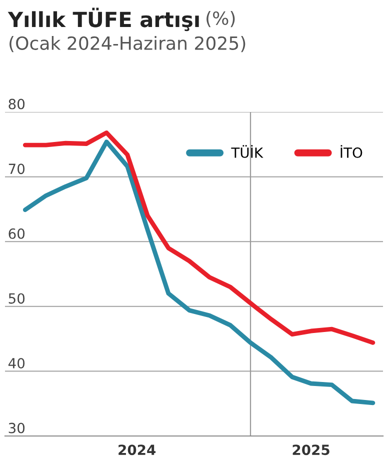 This screenshot has width=392, height=471. What do you see at coordinates (311, 450) in the screenshot?
I see `x-tick-label: 2025` at bounding box center [311, 450].